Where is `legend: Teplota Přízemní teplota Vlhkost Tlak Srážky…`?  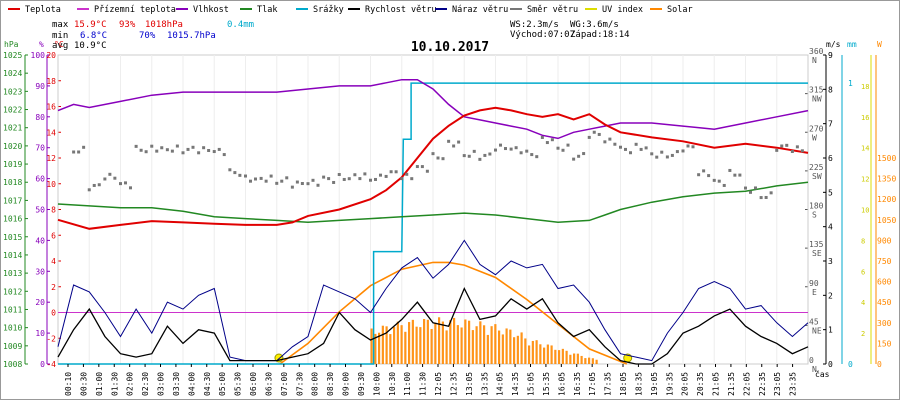
legend: Teplota Přízemní teplota Vlhkost Tlak Srážky… is located at coordinates (350, 10).